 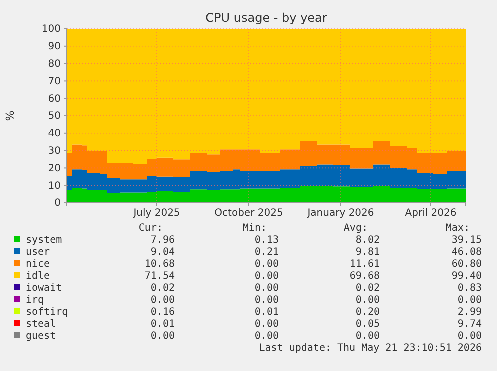 What do you see at coordinates (54, 186) in the screenshot?
I see `y-tick-label: 10` at bounding box center [54, 186].